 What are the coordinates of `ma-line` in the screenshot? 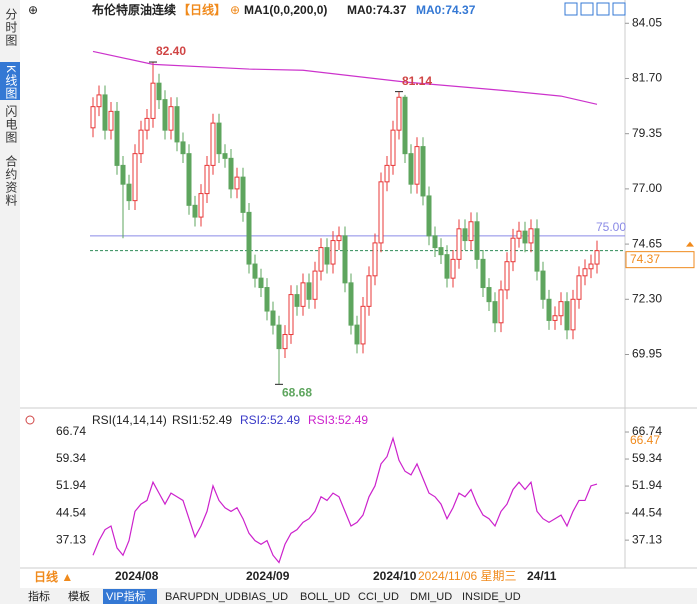 It's located at (345, 77).